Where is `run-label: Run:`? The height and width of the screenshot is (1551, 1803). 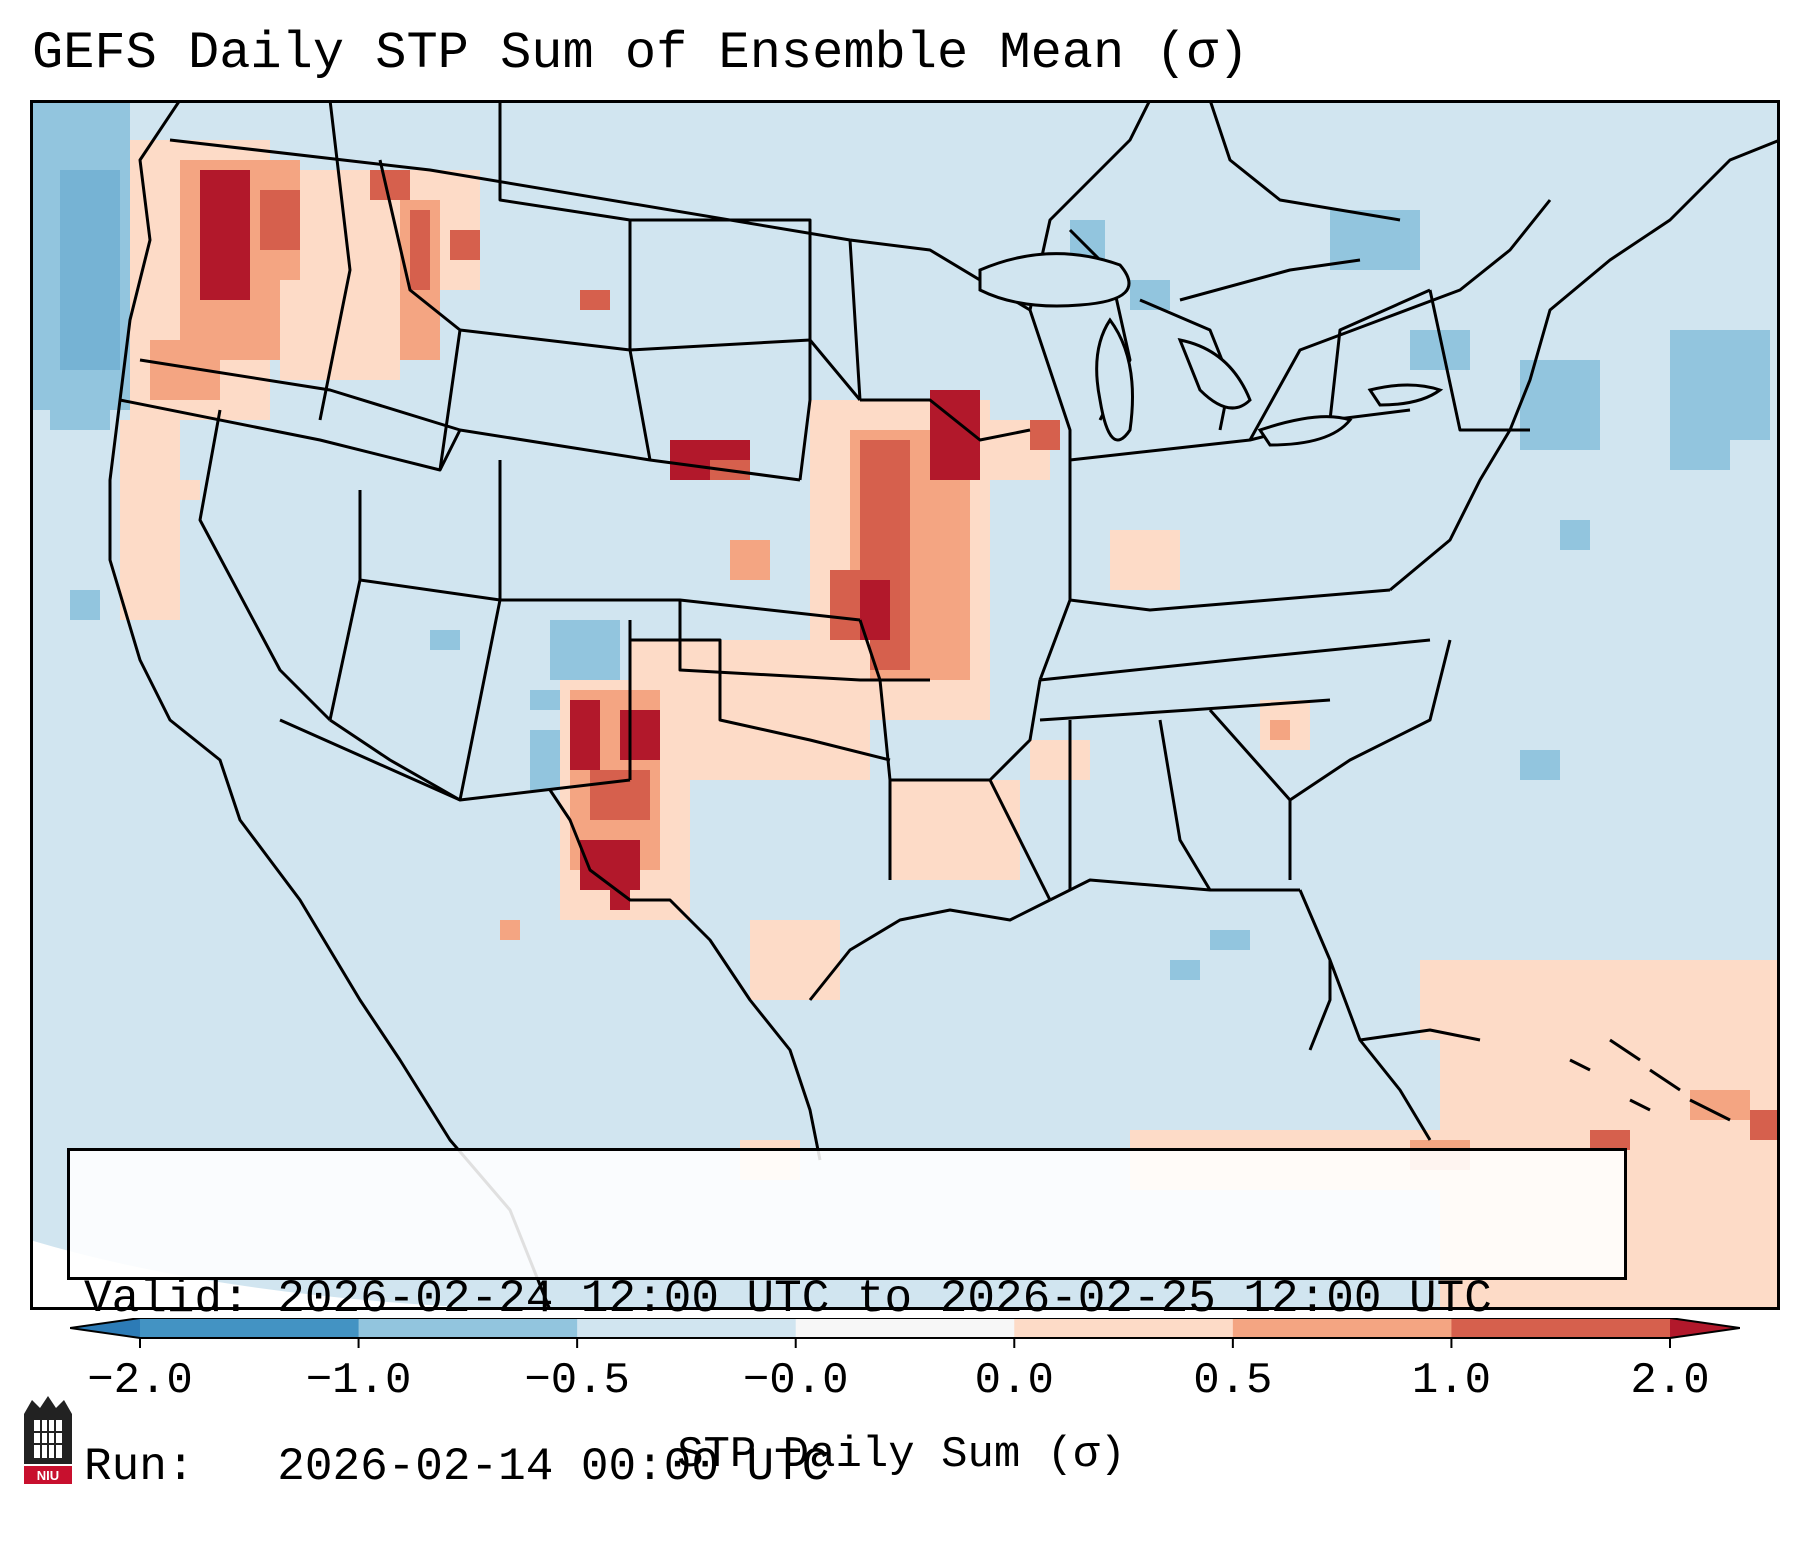
run-label: Run: is located at coordinates (139, 1467).